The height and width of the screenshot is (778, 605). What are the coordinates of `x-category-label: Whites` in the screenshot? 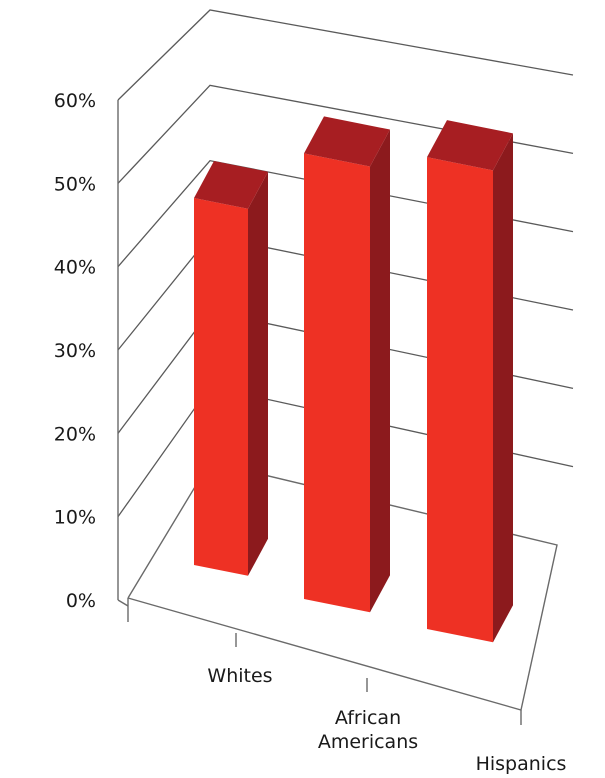 It's located at (239, 676).